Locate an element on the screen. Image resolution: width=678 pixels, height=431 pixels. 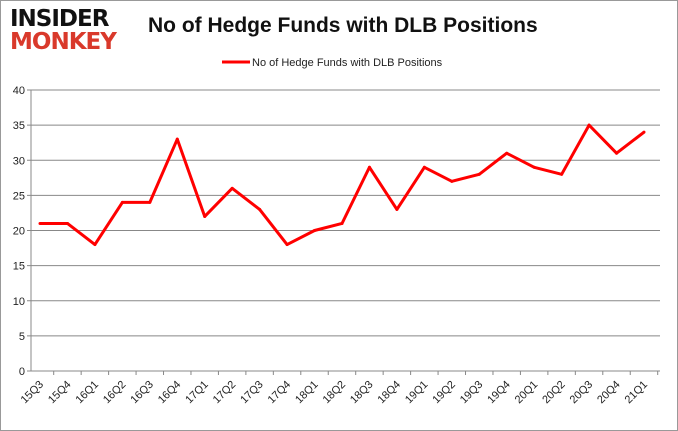
x-tick-label: 15Q3 is located at coordinates (33, 393).